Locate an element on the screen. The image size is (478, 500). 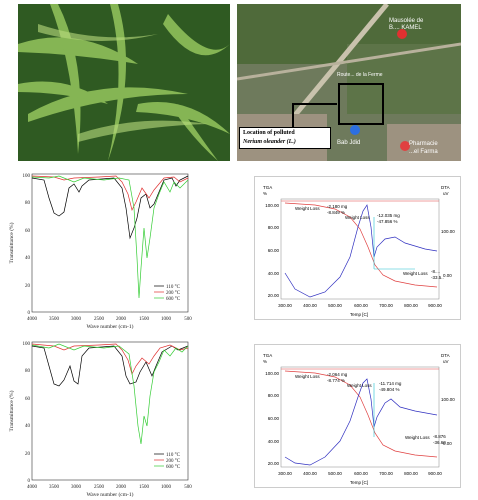
ftir-bottom-ylabel: Transmittance (%) is located at coordinates (11, 410).